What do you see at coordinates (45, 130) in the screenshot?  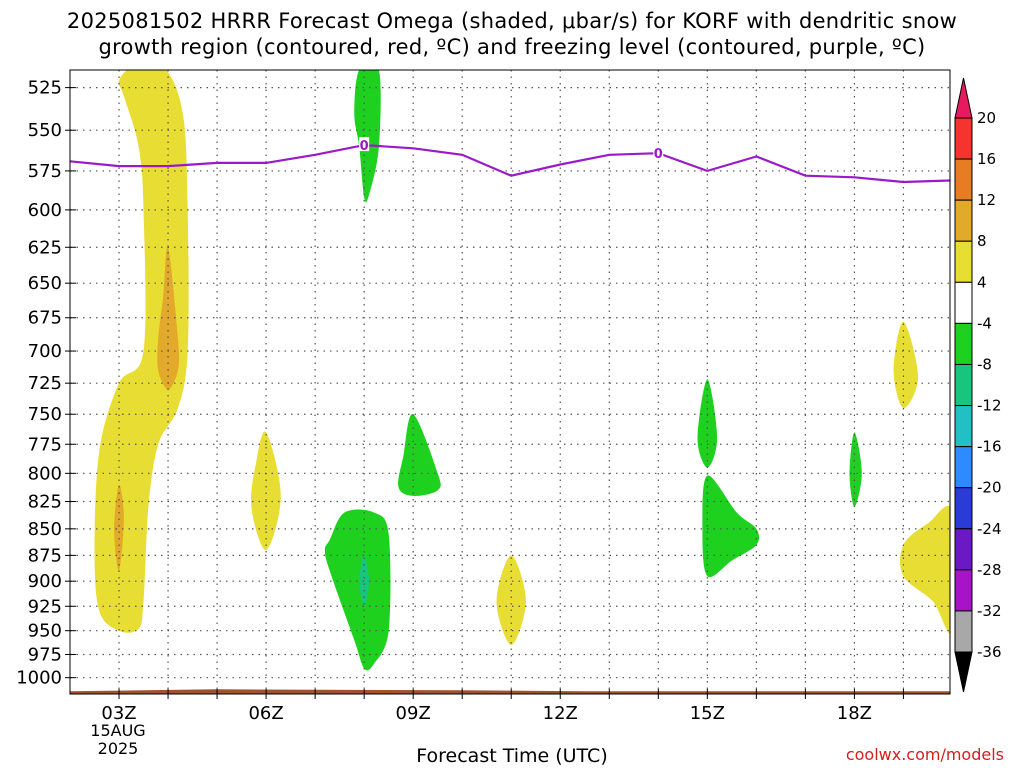 I see `y-tick-label: 550` at bounding box center [45, 130].